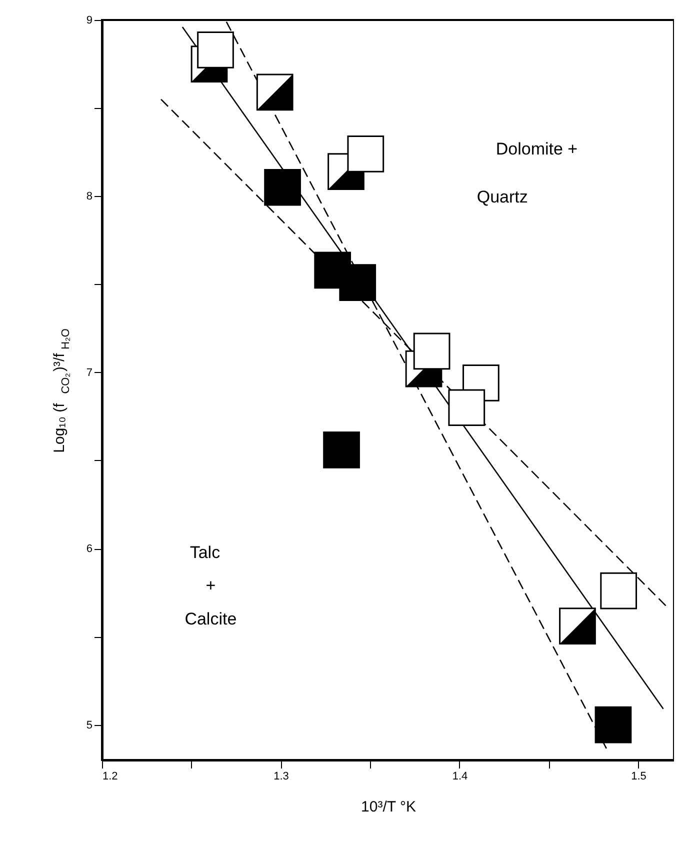 This screenshot has width=686, height=848. I want to click on annotation: Quartz, so click(502, 197).